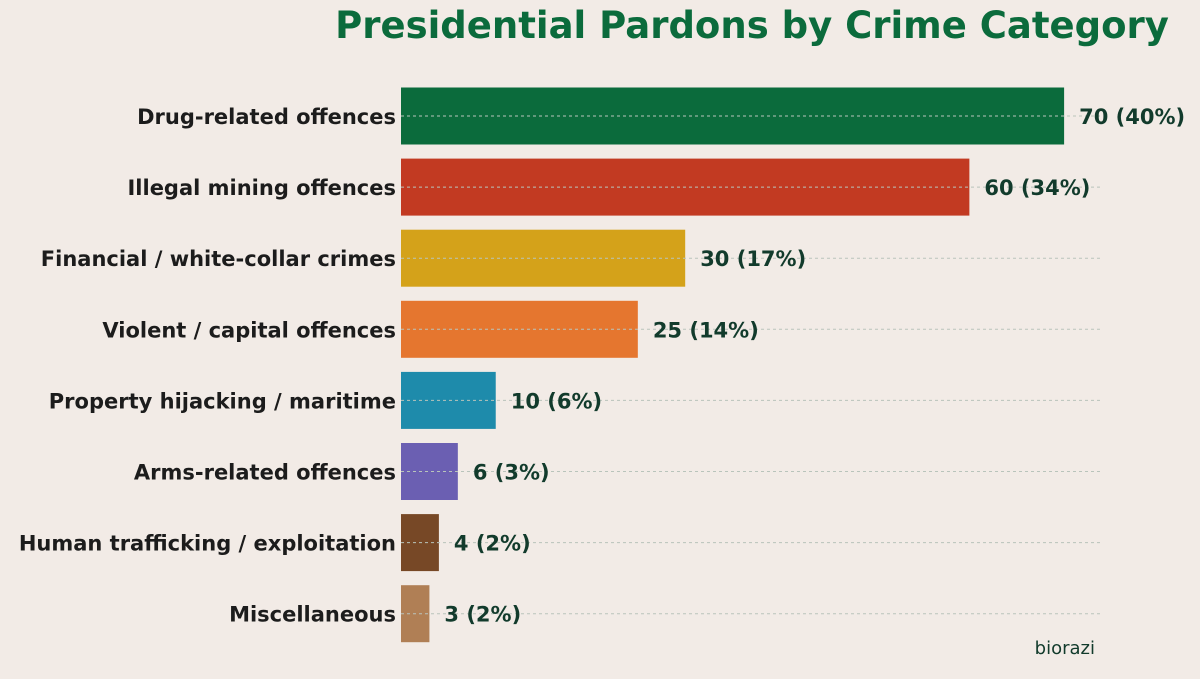 This screenshot has height=679, width=1200. Describe the element at coordinates (482, 615) in the screenshot. I see `value-label-7: 3 (2%)` at that location.